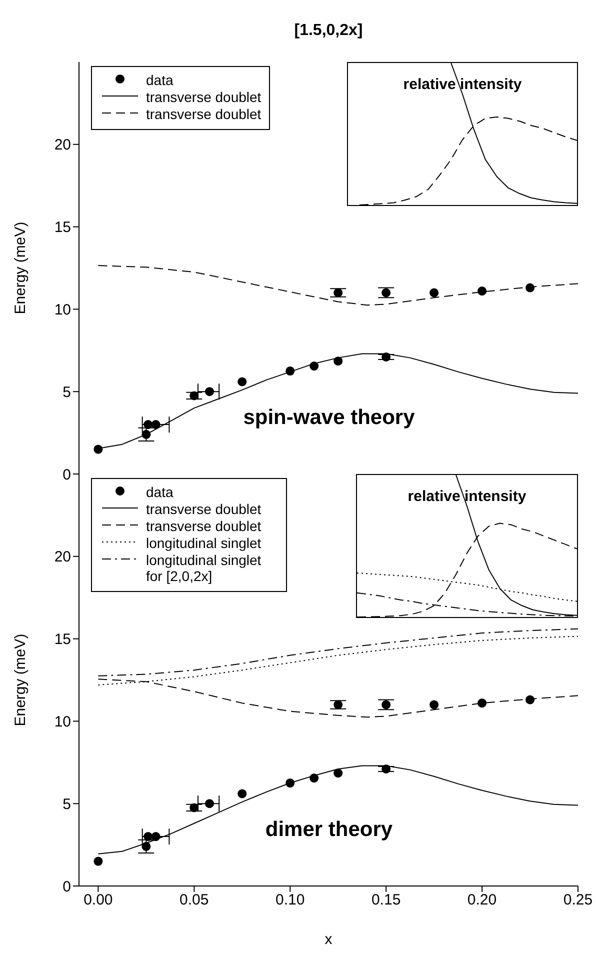 This screenshot has height=953, width=596. What do you see at coordinates (329, 830) in the screenshot?
I see `annotation: dimer theory` at bounding box center [329, 830].